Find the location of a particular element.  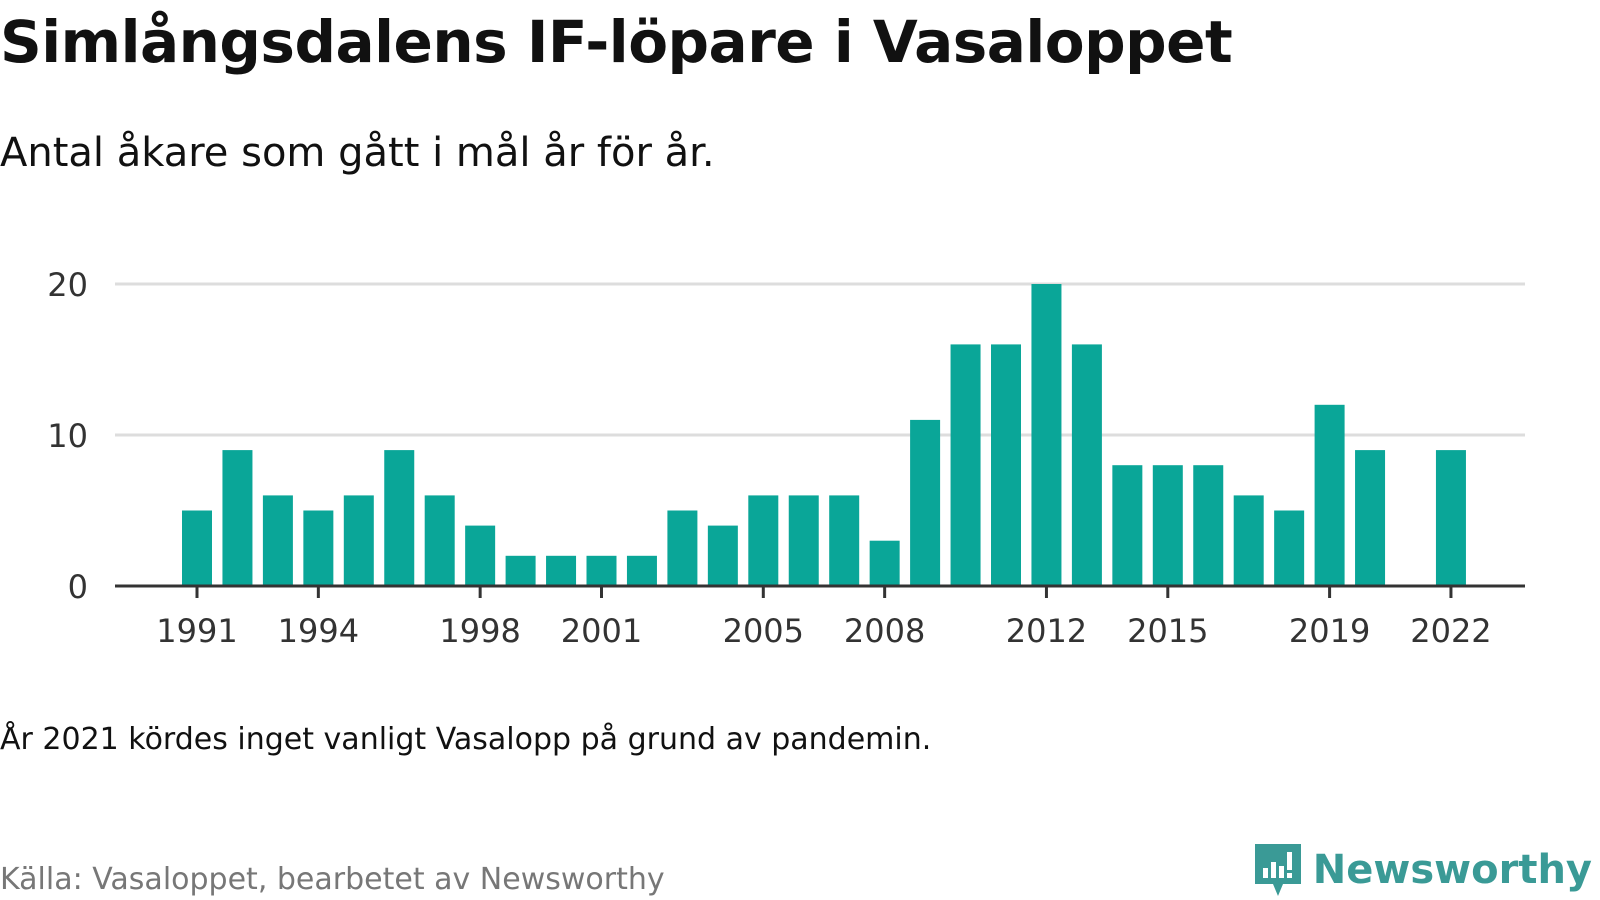

bar-2013 is located at coordinates (1086, 465).